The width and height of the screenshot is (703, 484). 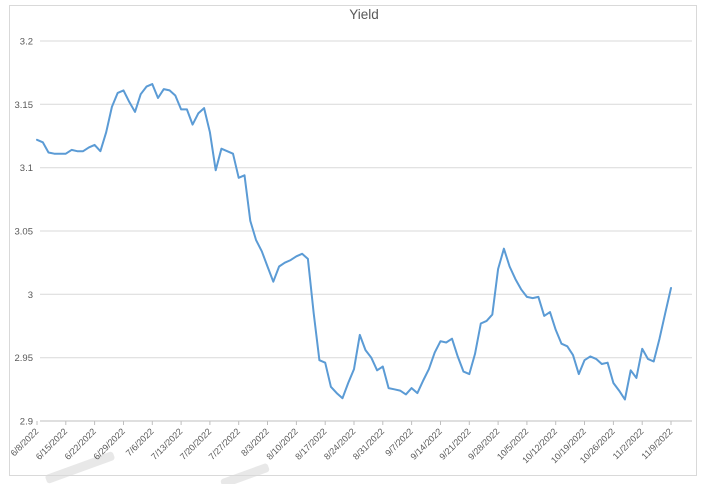 I want to click on x-tick-label: 7/27/2022, so click(x=224, y=443).